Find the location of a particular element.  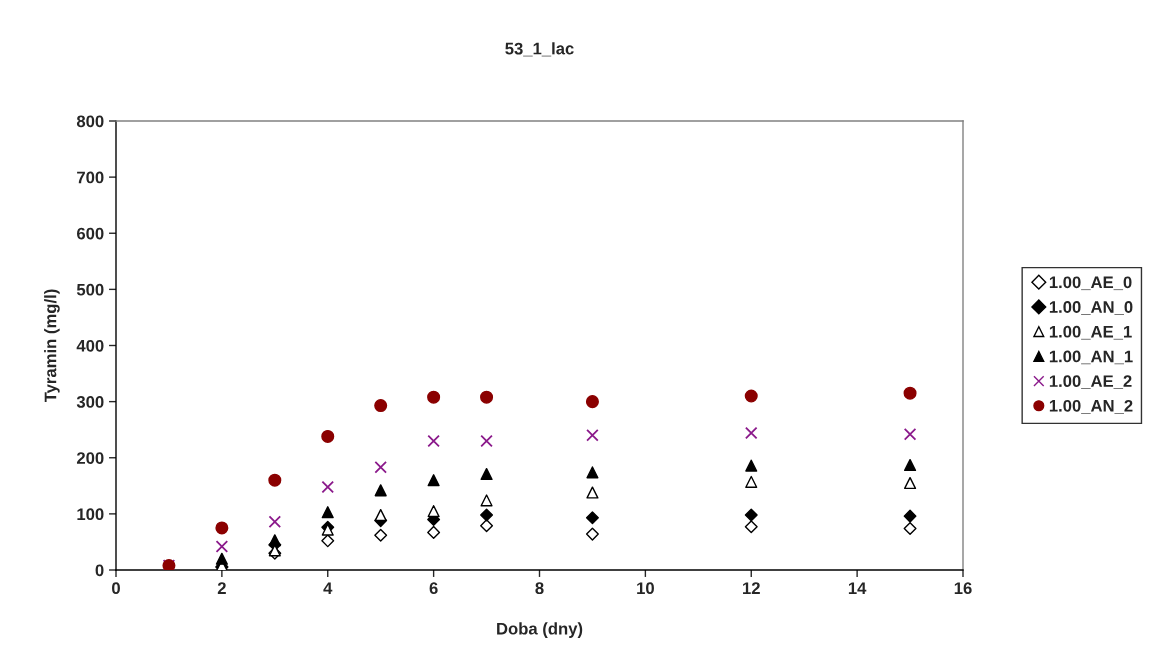

x-tick-label: 12 is located at coordinates (751, 588).